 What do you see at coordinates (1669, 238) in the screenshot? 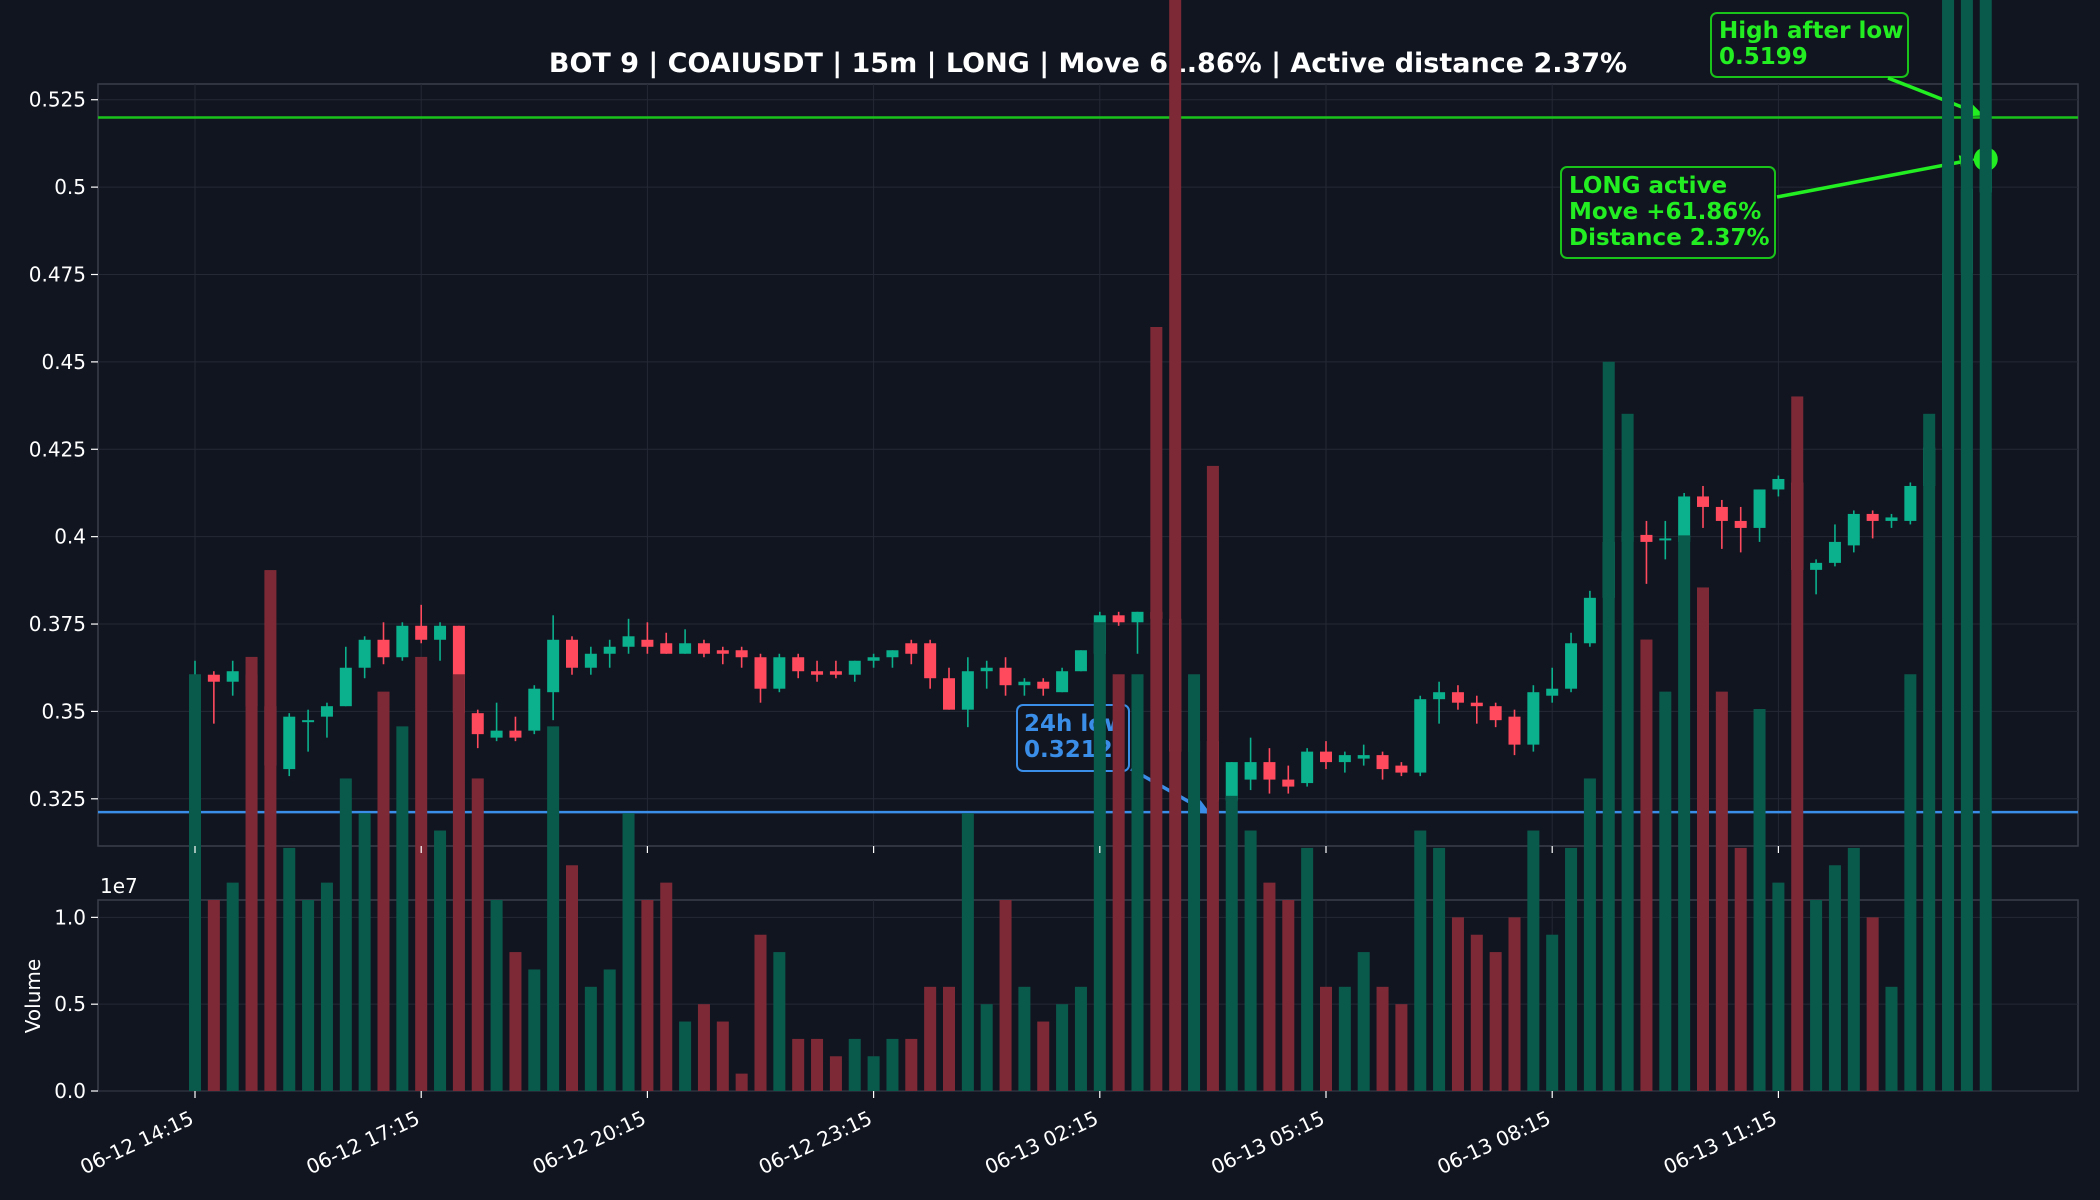
I see `long-annotation-distance: Distance 2.37%` at bounding box center [1669, 238].